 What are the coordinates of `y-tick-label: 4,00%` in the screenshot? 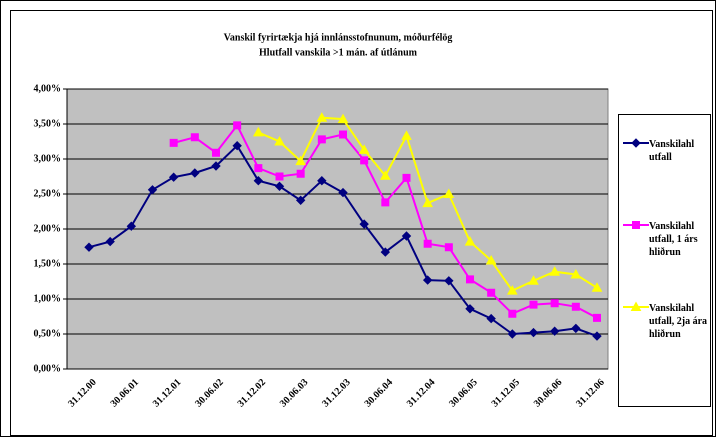 It's located at (48, 88).